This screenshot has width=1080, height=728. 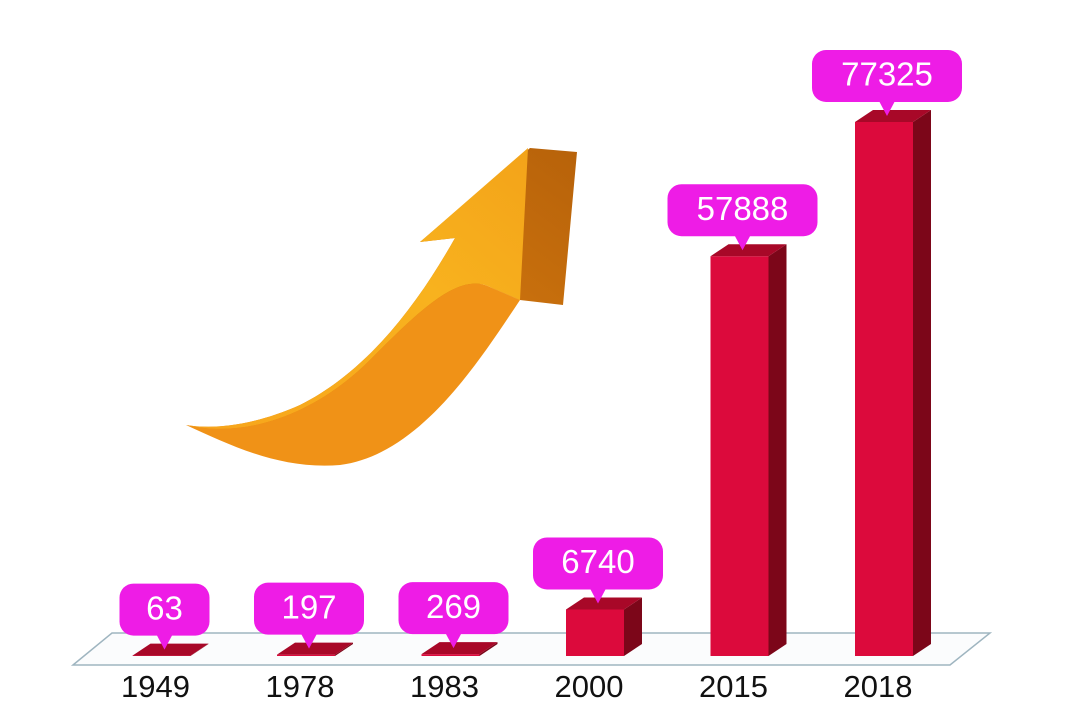 What do you see at coordinates (733, 686) in the screenshot?
I see `x-tick-label: 2015` at bounding box center [733, 686].